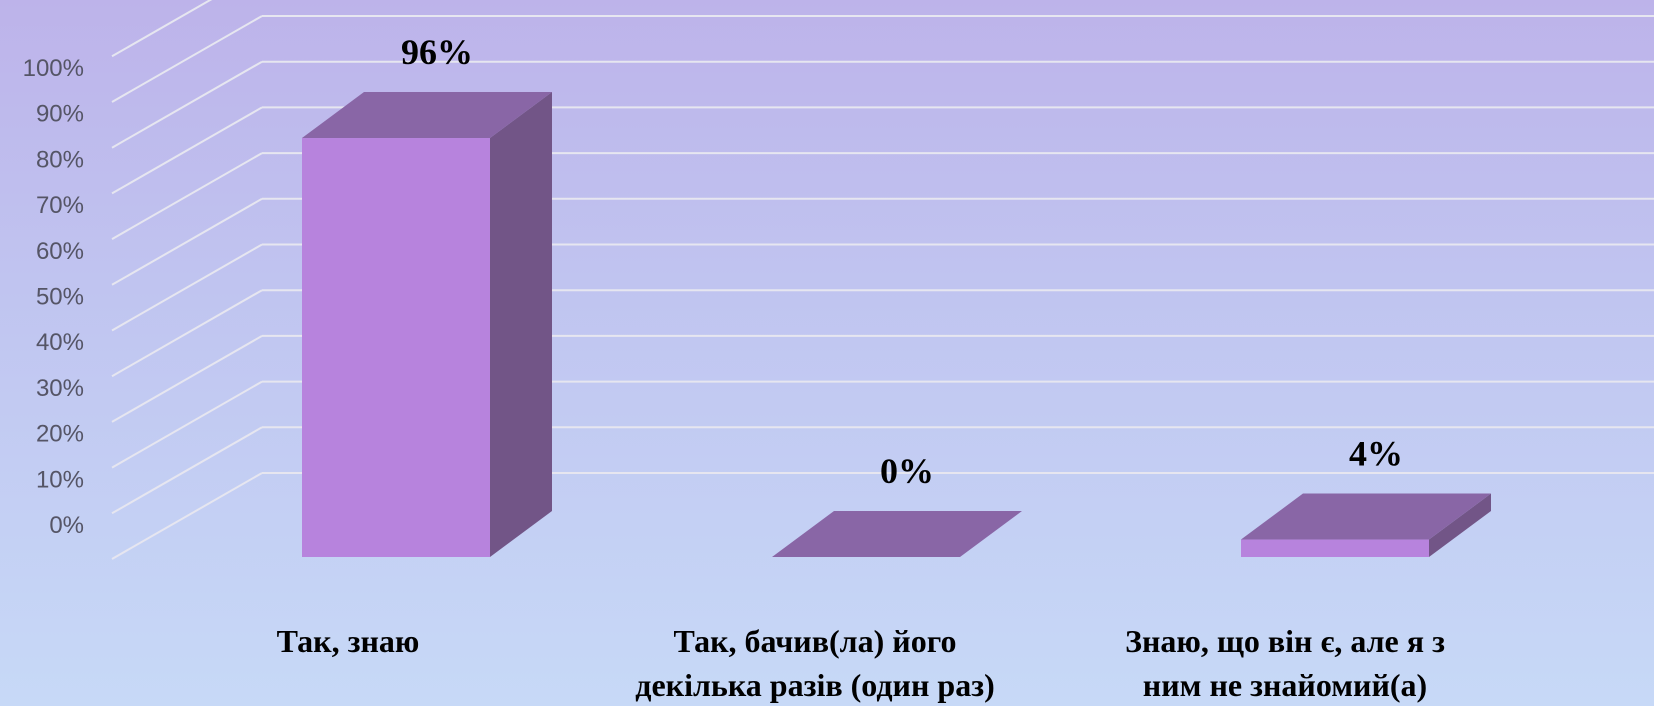  What do you see at coordinates (60, 479) in the screenshot?
I see `y-tick-label: 10%` at bounding box center [60, 479].